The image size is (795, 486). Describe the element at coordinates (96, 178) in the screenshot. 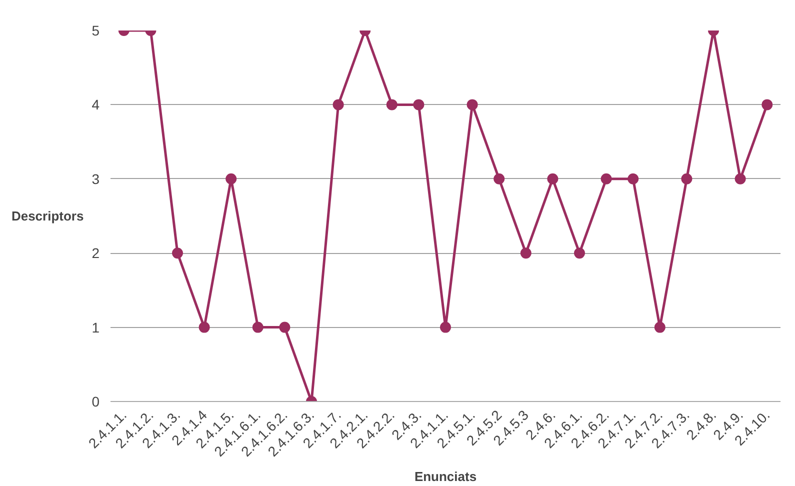

I see `y-tick-label: 3` at that location.